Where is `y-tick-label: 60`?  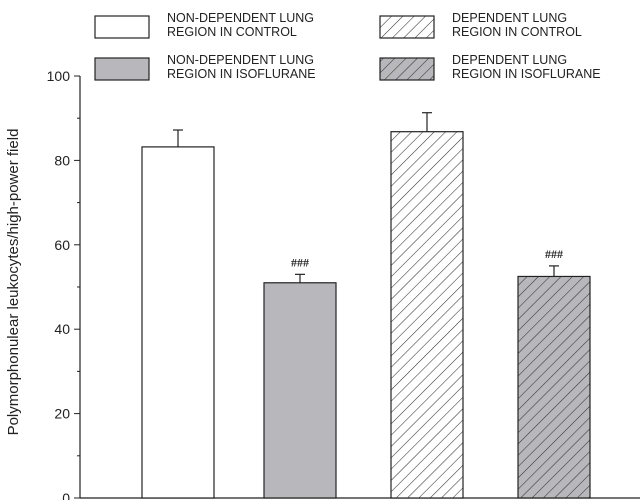
y-tick-label: 60 is located at coordinates (62, 245).